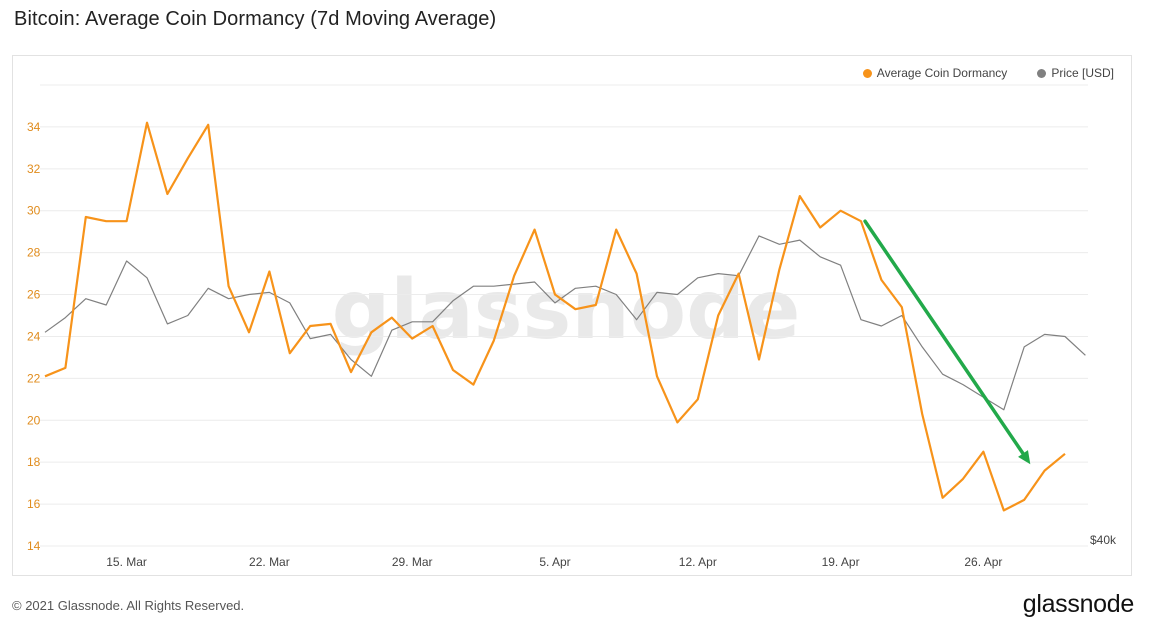 The height and width of the screenshot is (632, 1154). I want to click on y-tick-label: 32, so click(34, 169).